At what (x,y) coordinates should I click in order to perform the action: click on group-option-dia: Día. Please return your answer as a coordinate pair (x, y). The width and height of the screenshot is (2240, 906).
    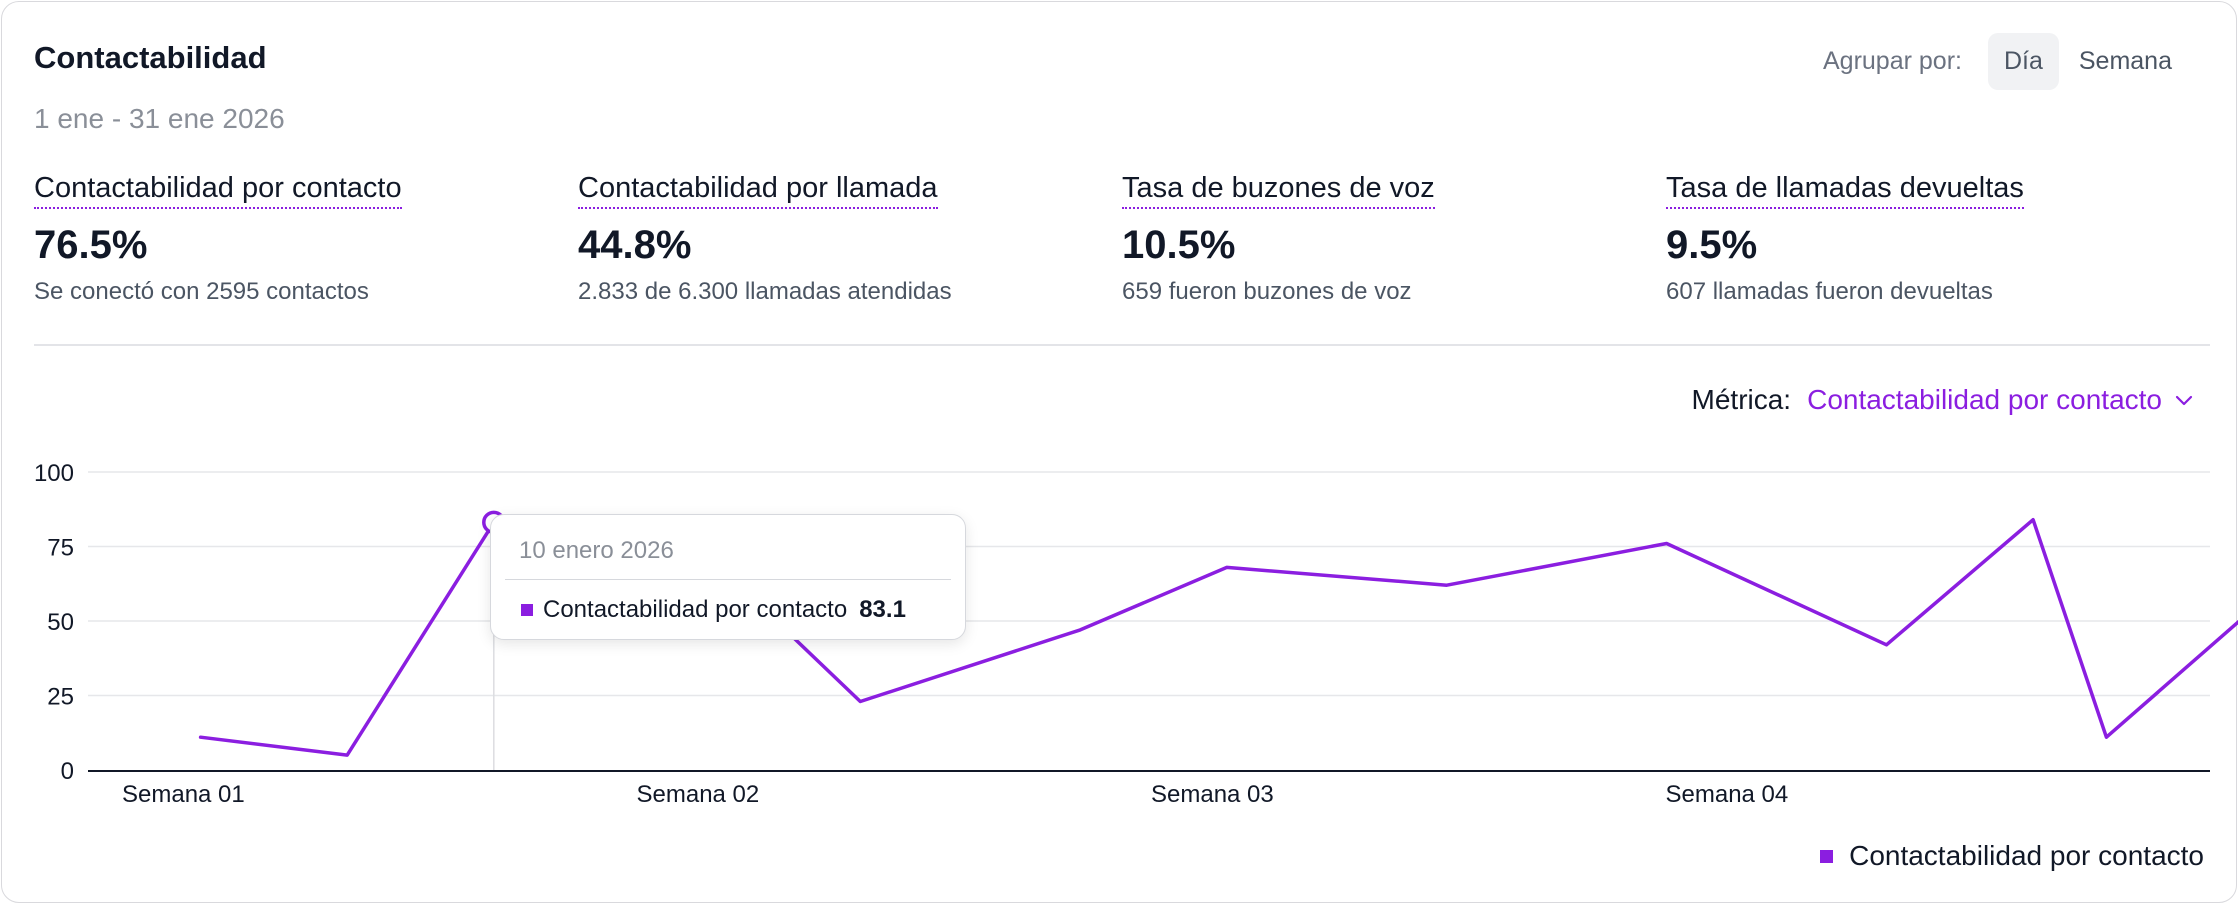
    Looking at the image, I should click on (2023, 61).